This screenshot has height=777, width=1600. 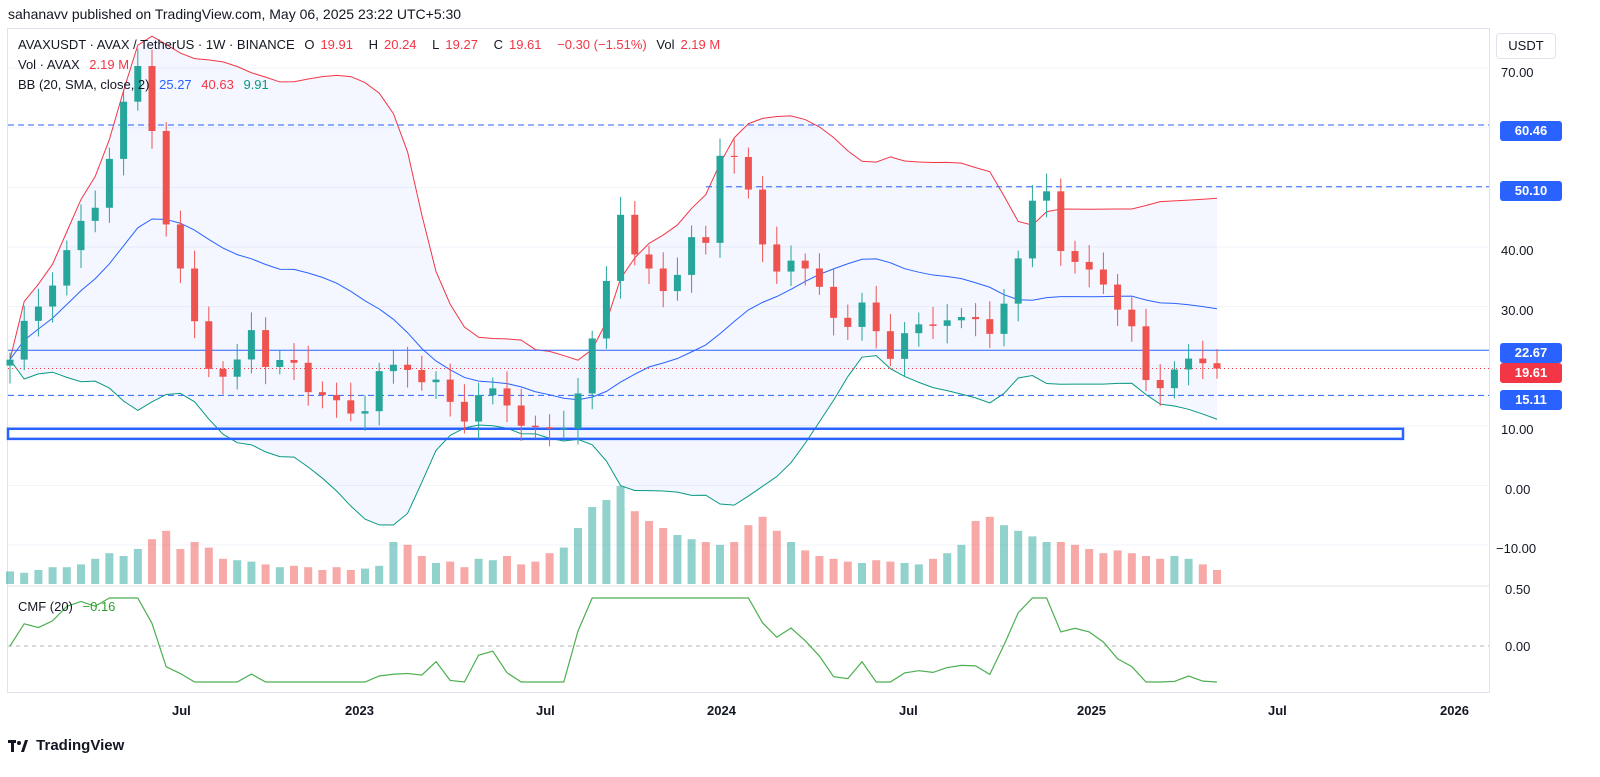 What do you see at coordinates (66, 745) in the screenshot?
I see `tradingview-footer: TradingView` at bounding box center [66, 745].